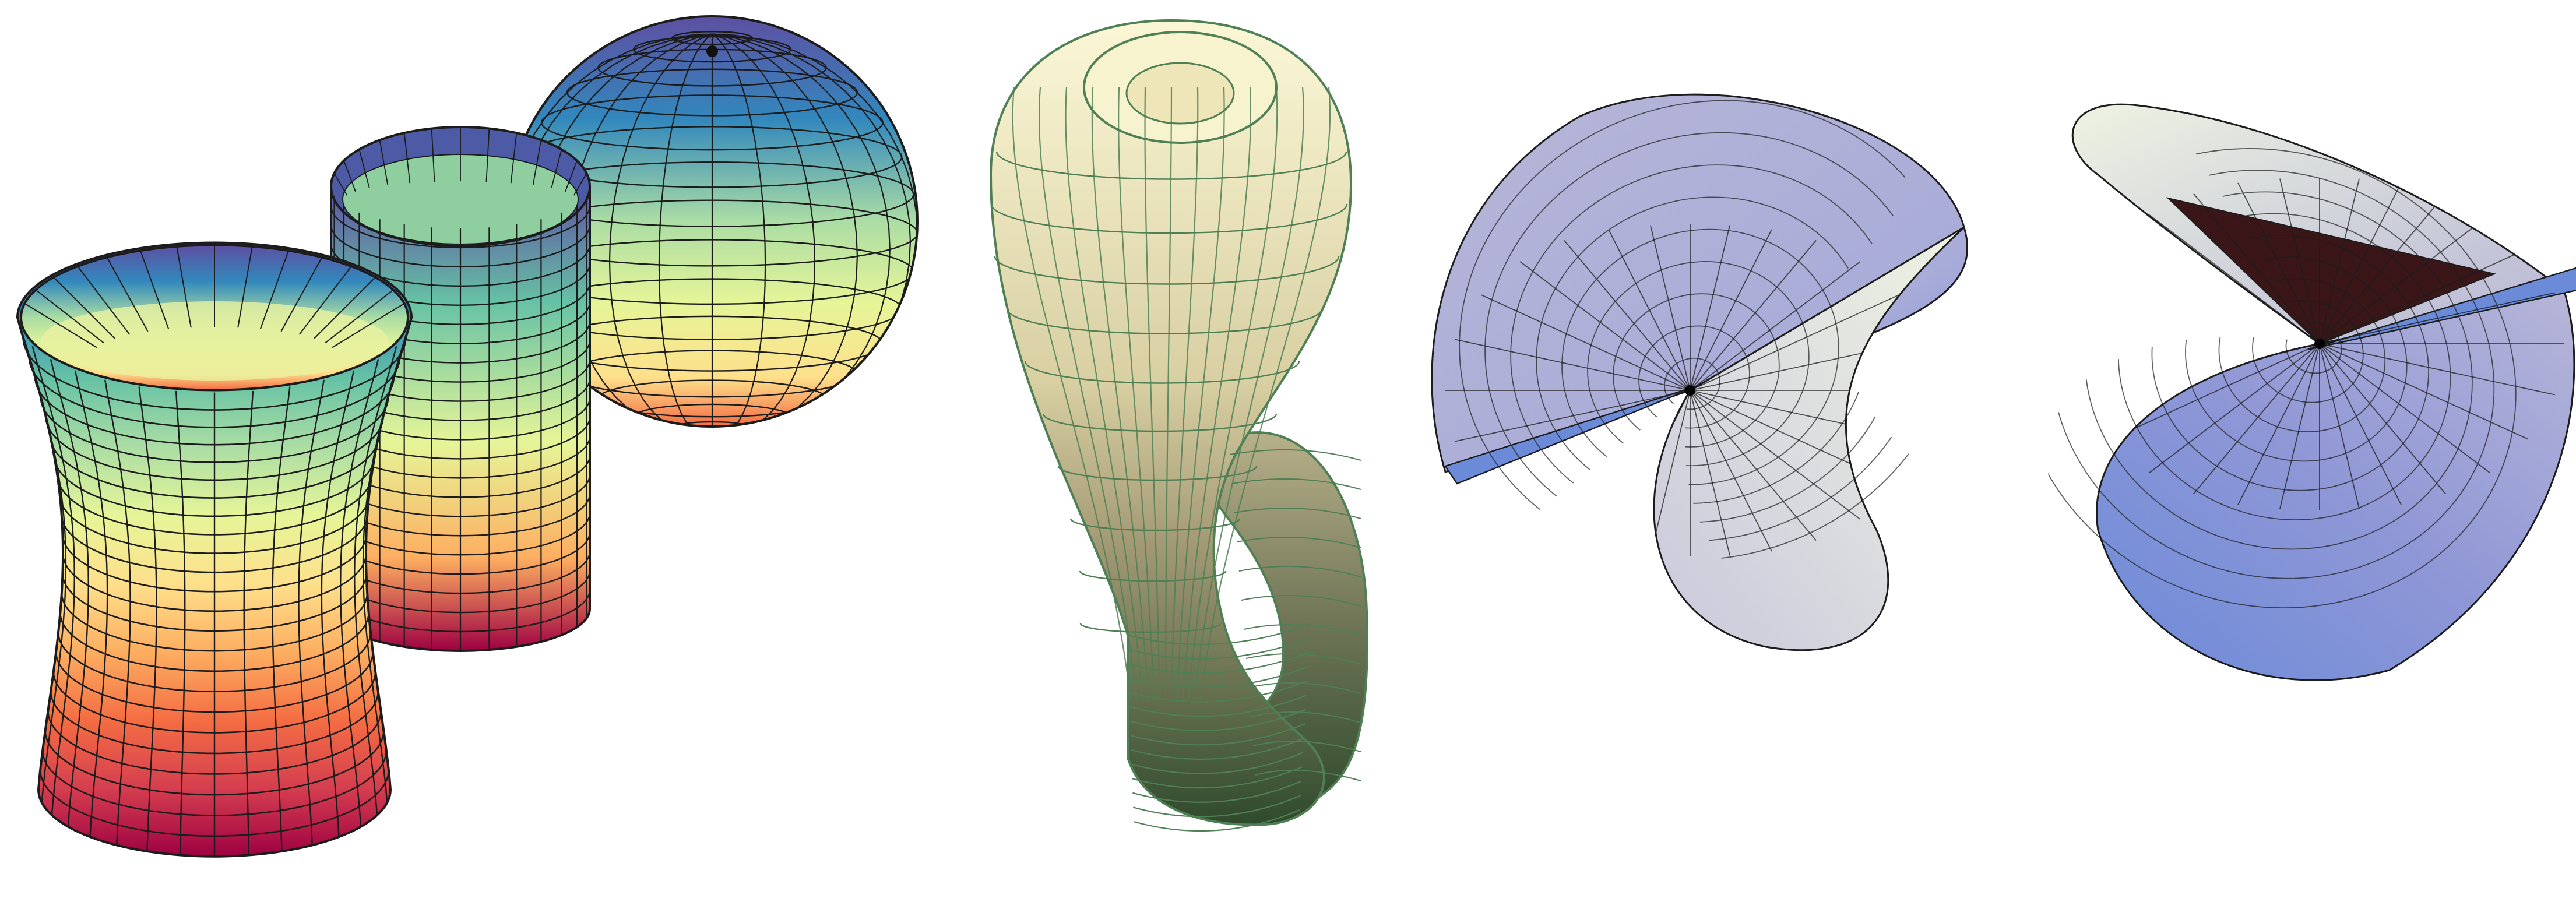  What do you see at coordinates (1700, 372) in the screenshot?
I see `cross-cap-icon` at bounding box center [1700, 372].